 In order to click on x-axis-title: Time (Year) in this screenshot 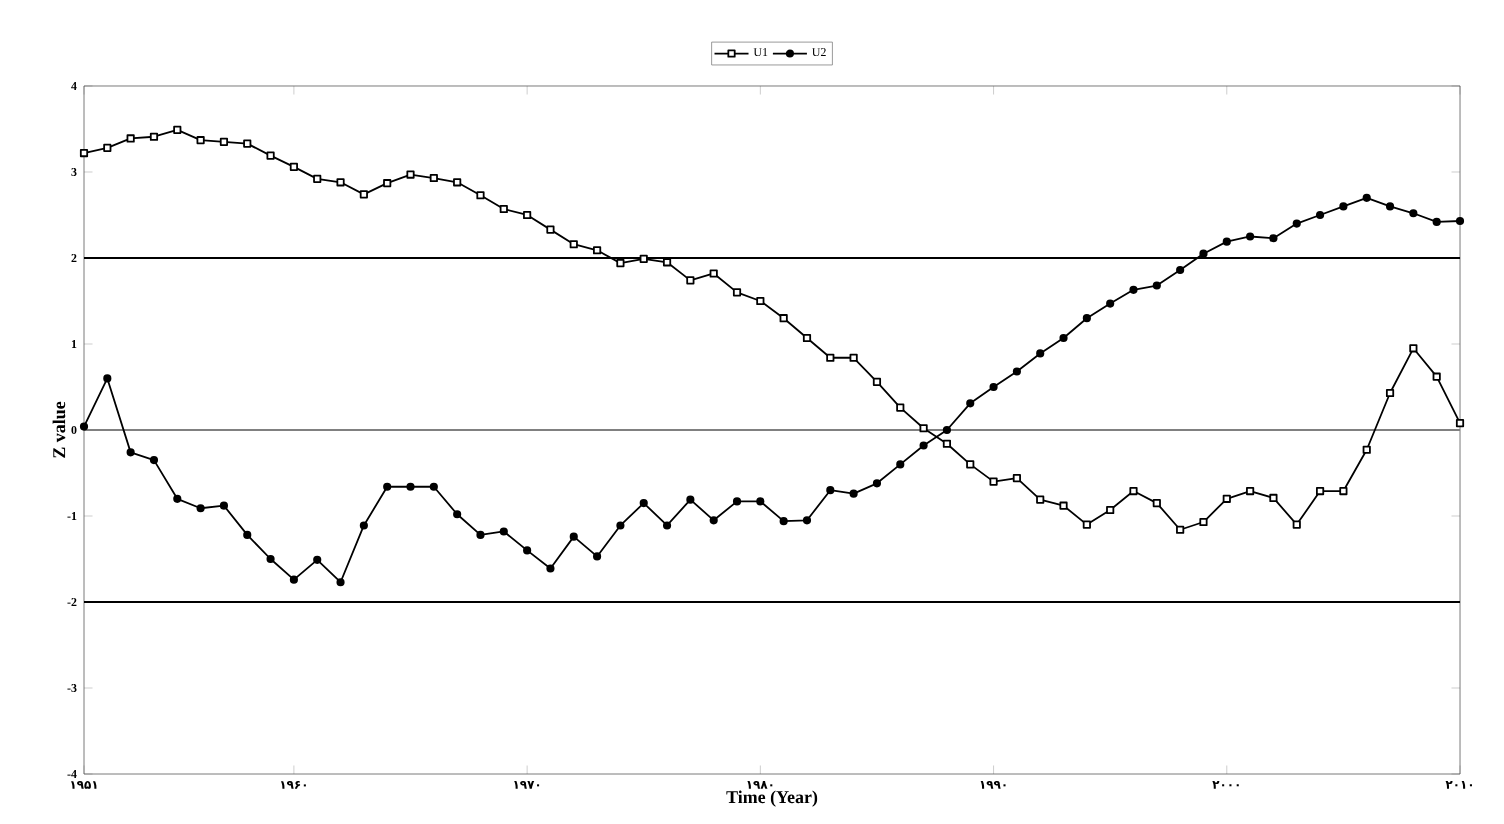, I will do `click(772, 798)`.